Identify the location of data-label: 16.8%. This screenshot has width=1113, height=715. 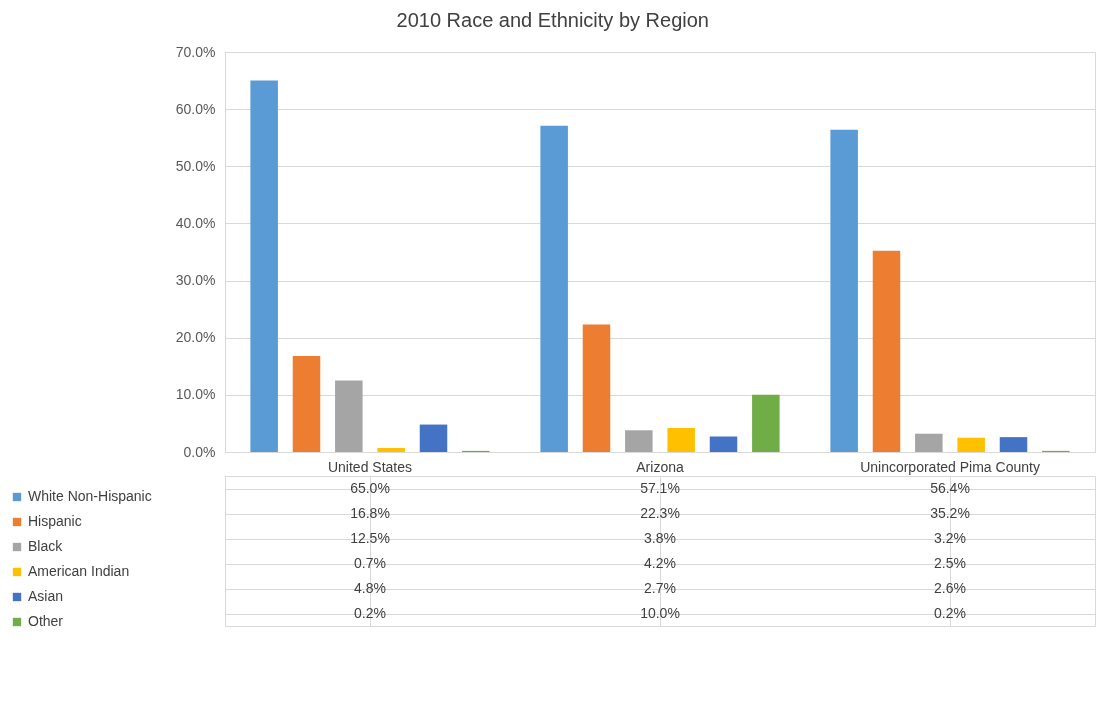
(370, 512).